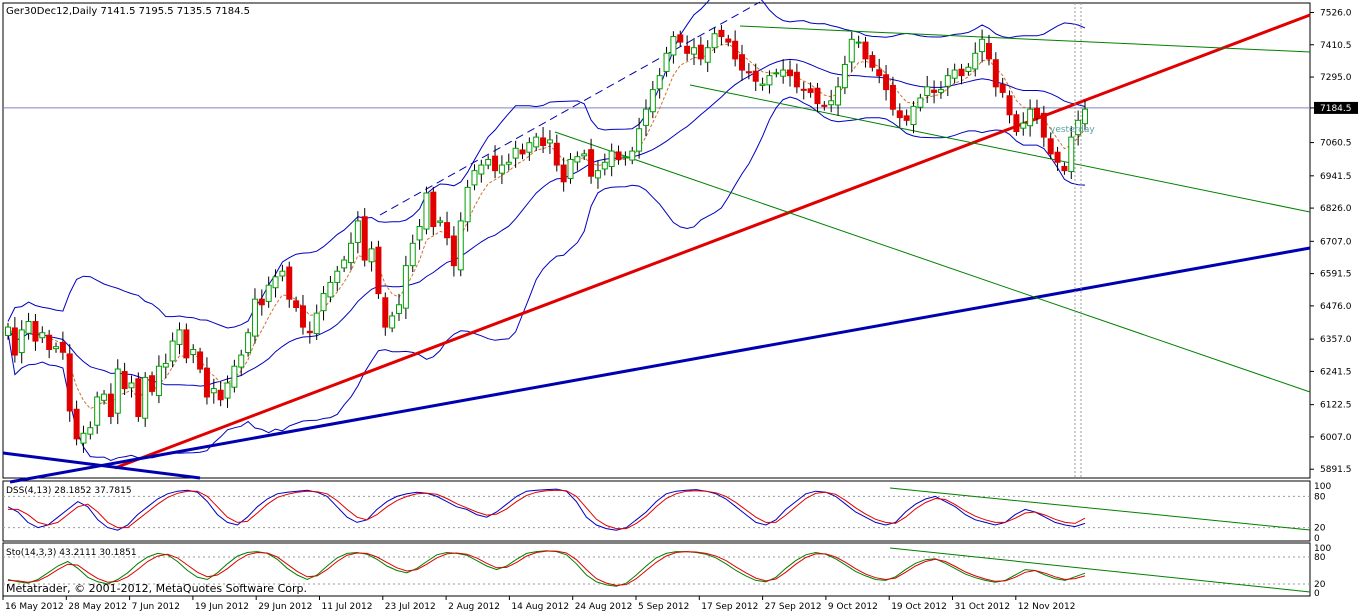  What do you see at coordinates (1047, 607) in the screenshot?
I see `date-tick-label: 12 Nov 2012` at bounding box center [1047, 607].